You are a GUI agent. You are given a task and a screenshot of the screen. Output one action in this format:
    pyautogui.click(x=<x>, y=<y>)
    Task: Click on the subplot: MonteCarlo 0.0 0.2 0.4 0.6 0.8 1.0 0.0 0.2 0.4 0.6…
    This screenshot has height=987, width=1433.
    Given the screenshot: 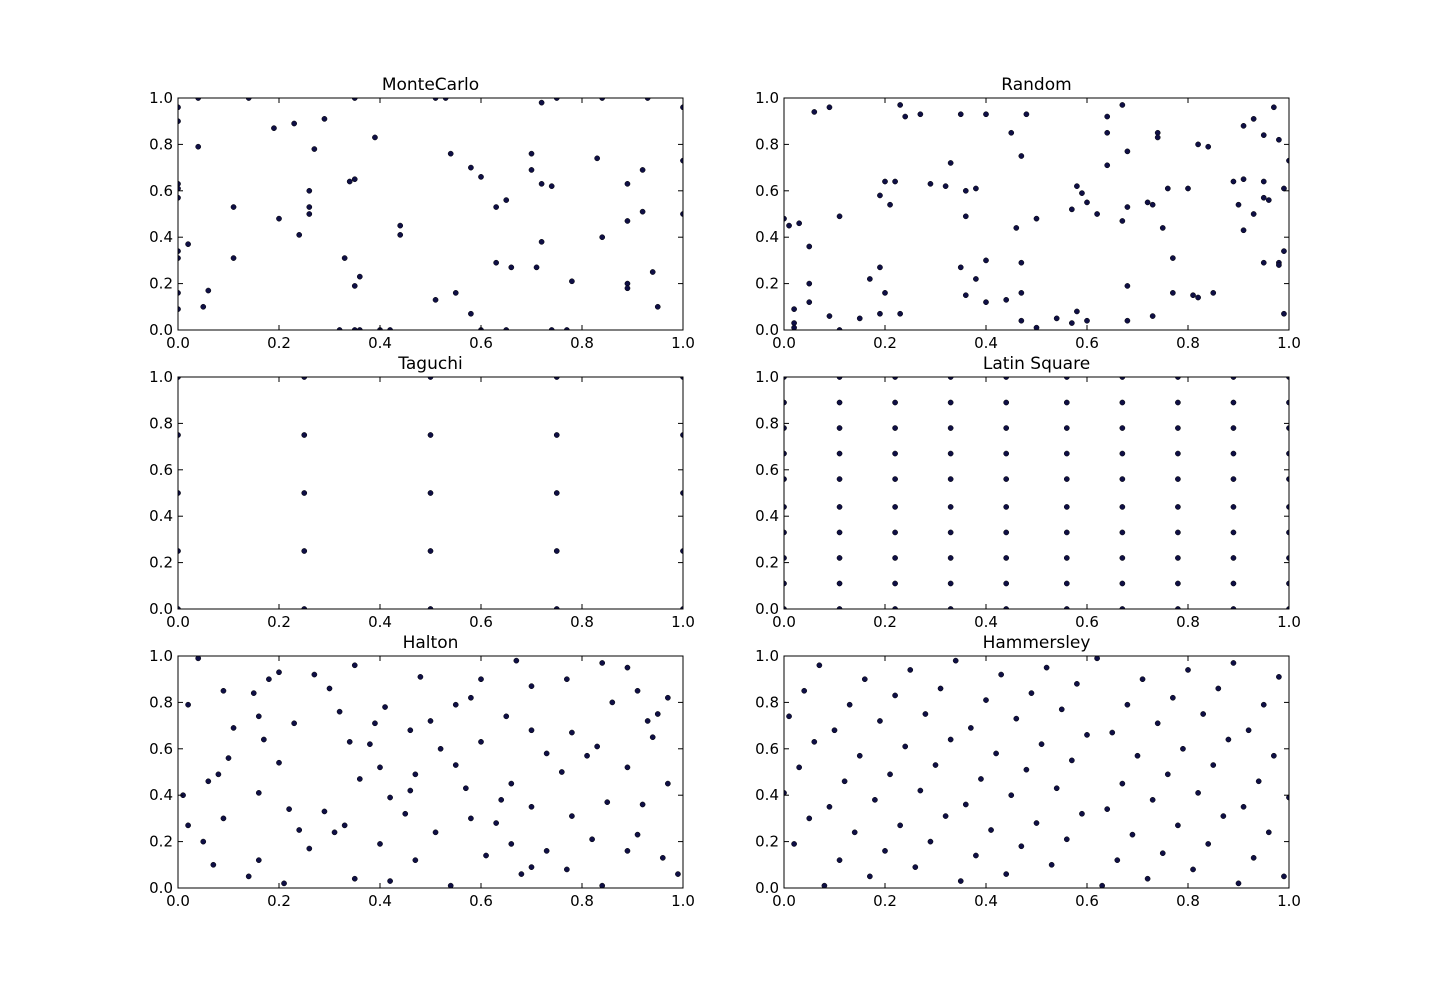 What is the action you would take?
    pyautogui.click(x=422, y=213)
    